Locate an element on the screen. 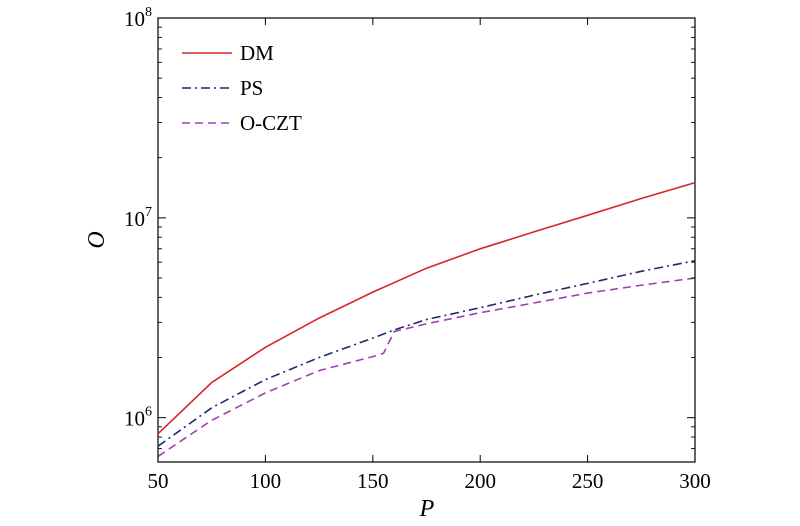 This screenshot has height=526, width=800. y-tick-label: 10⁸ is located at coordinates (138, 18).